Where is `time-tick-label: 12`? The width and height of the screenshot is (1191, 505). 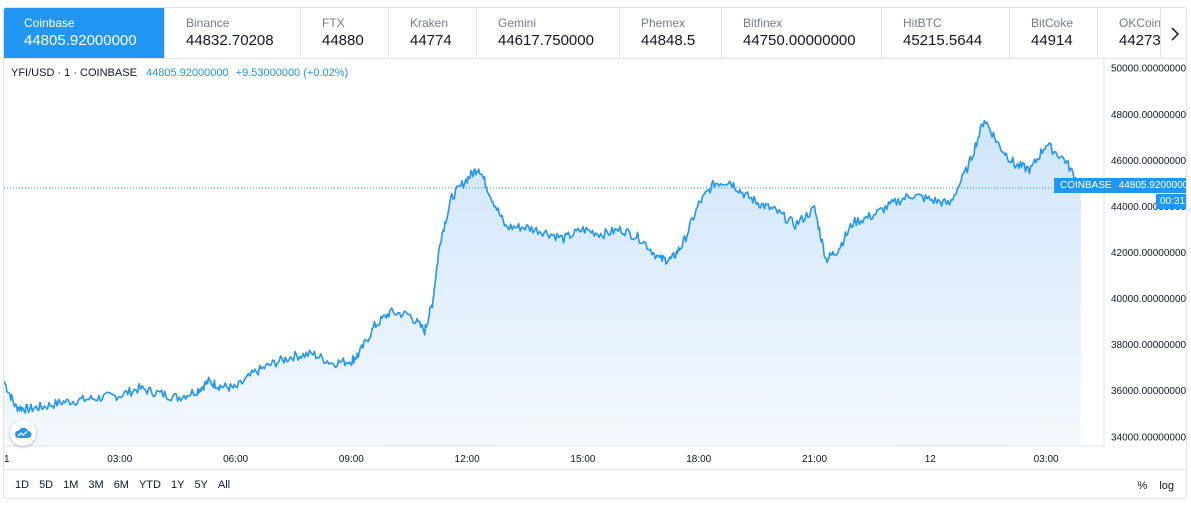
time-tick-label: 12 is located at coordinates (931, 459).